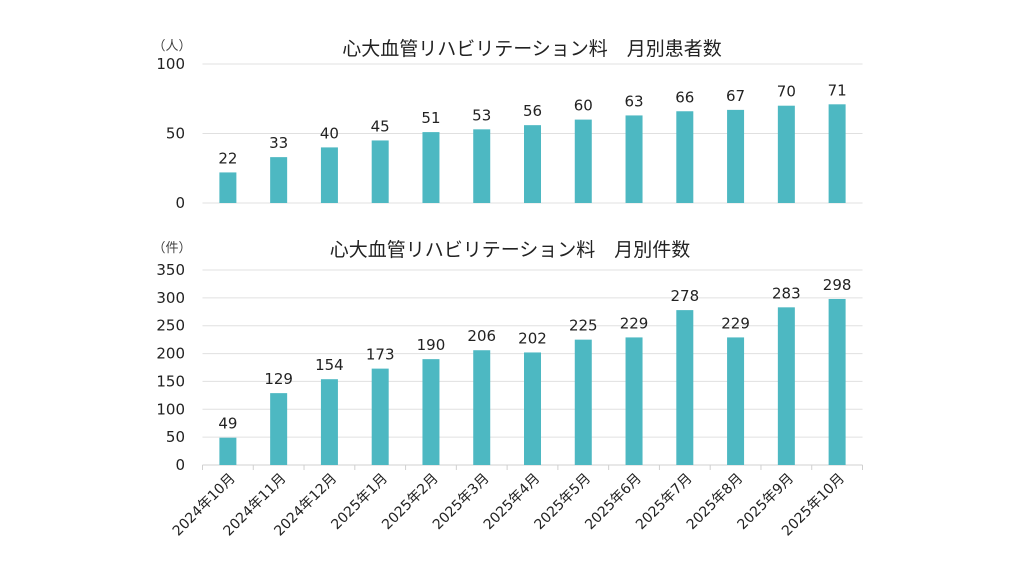 The width and height of the screenshot is (1024, 576). Describe the element at coordinates (786, 293) in the screenshot. I see `data-label: 283` at that location.